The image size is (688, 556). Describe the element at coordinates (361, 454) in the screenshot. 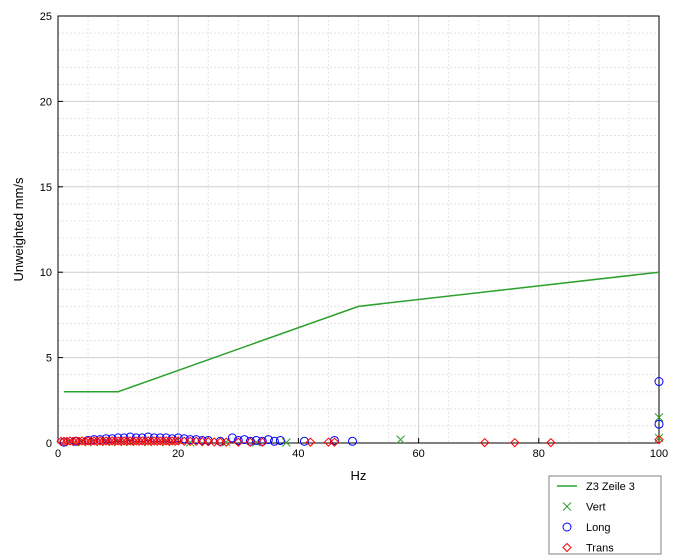

I see `x-tick-labels: 0 20 40 60 80 100` at that location.